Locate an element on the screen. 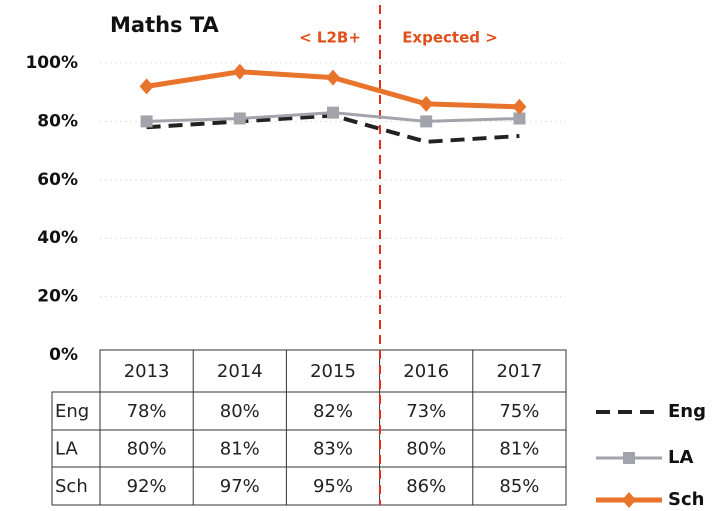 The height and width of the screenshot is (511, 714). legend-label: LA is located at coordinates (680, 457).